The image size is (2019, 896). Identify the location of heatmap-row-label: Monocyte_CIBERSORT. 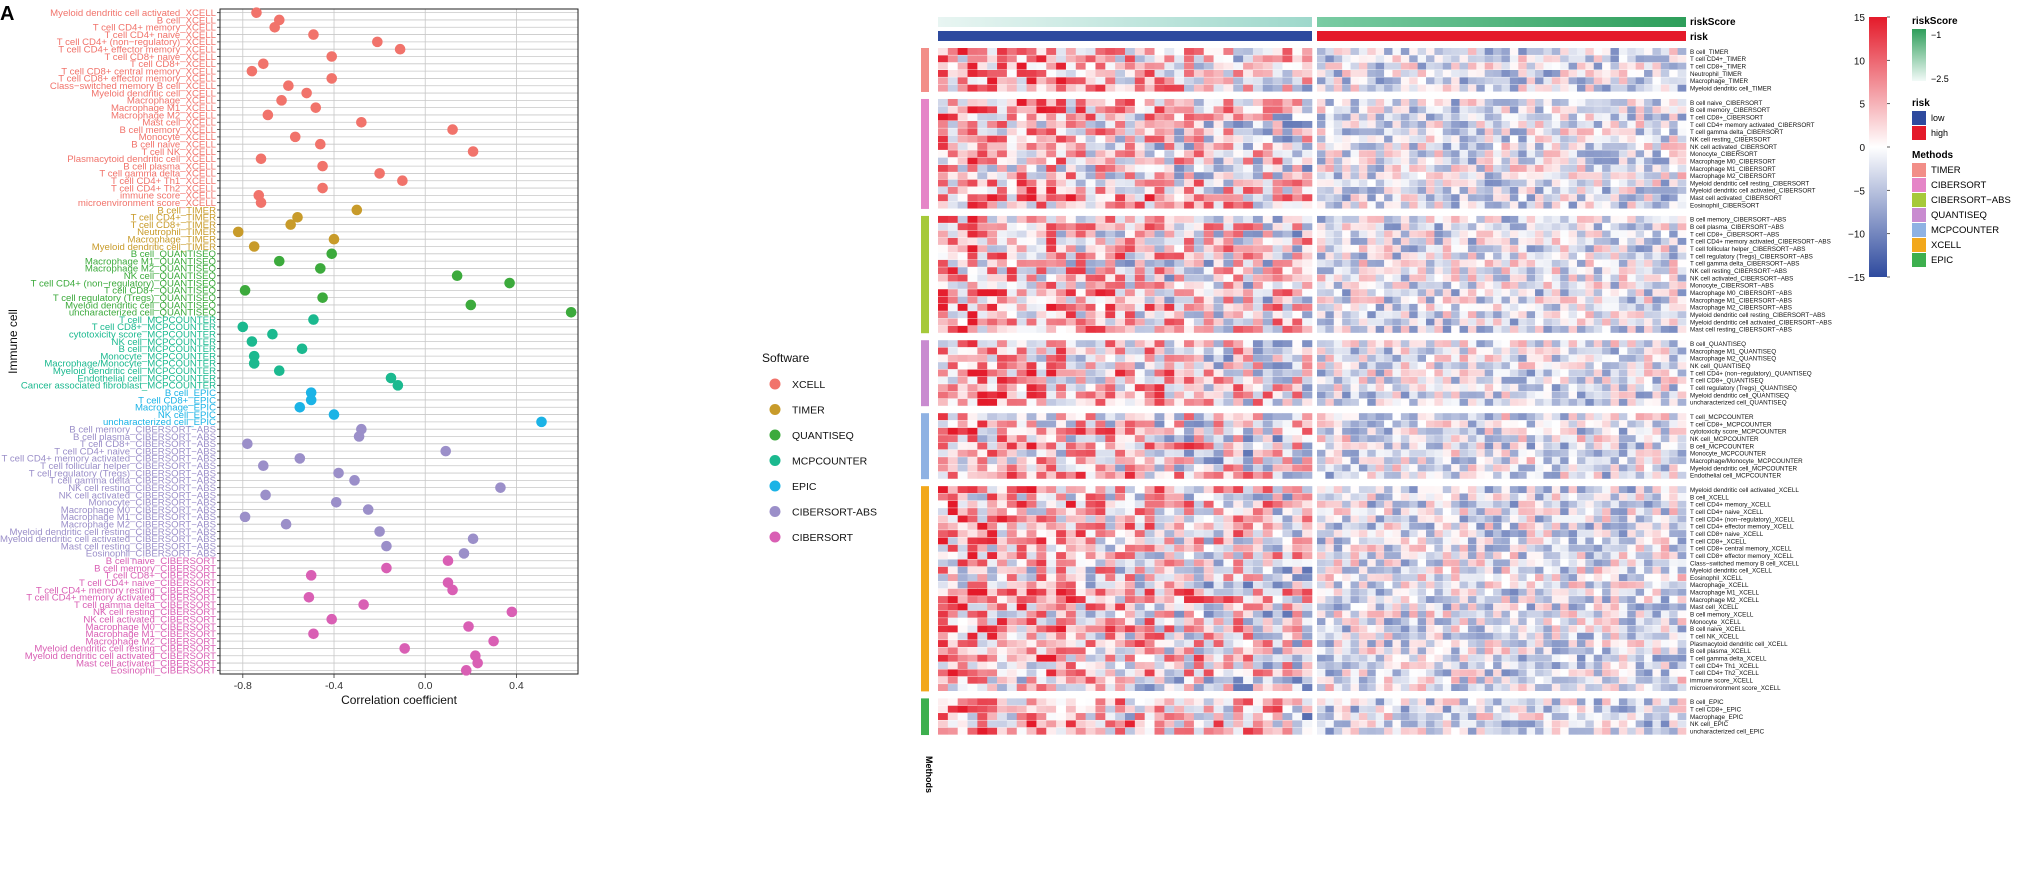
(1724, 154).